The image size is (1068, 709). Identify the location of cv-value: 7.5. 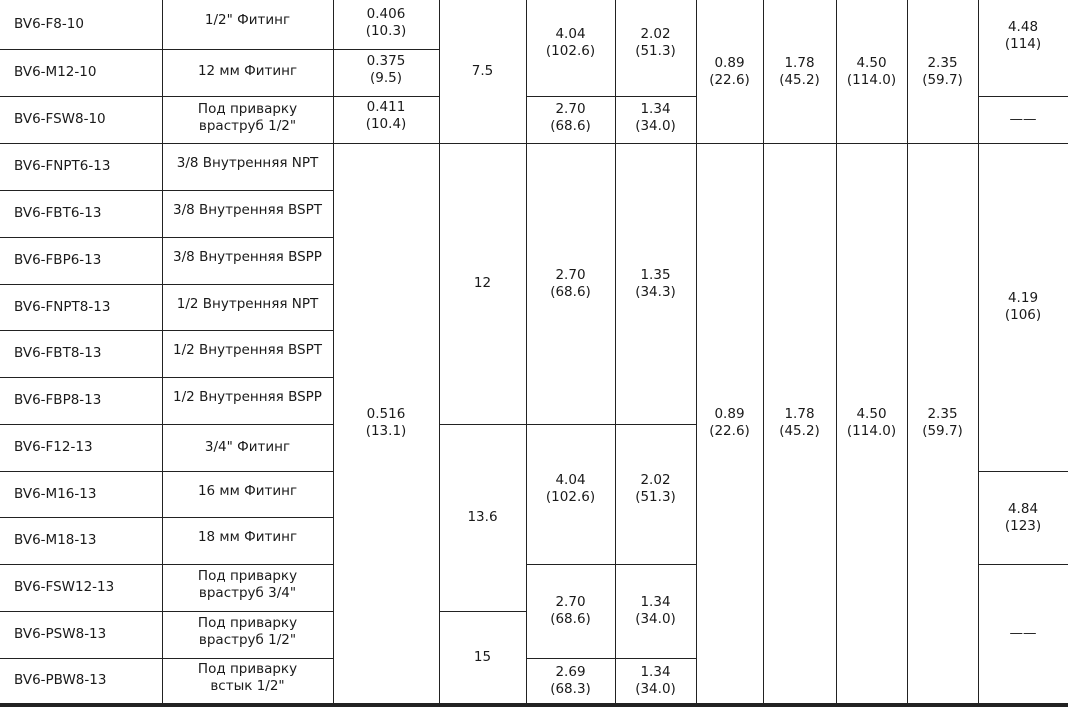
(482, 71).